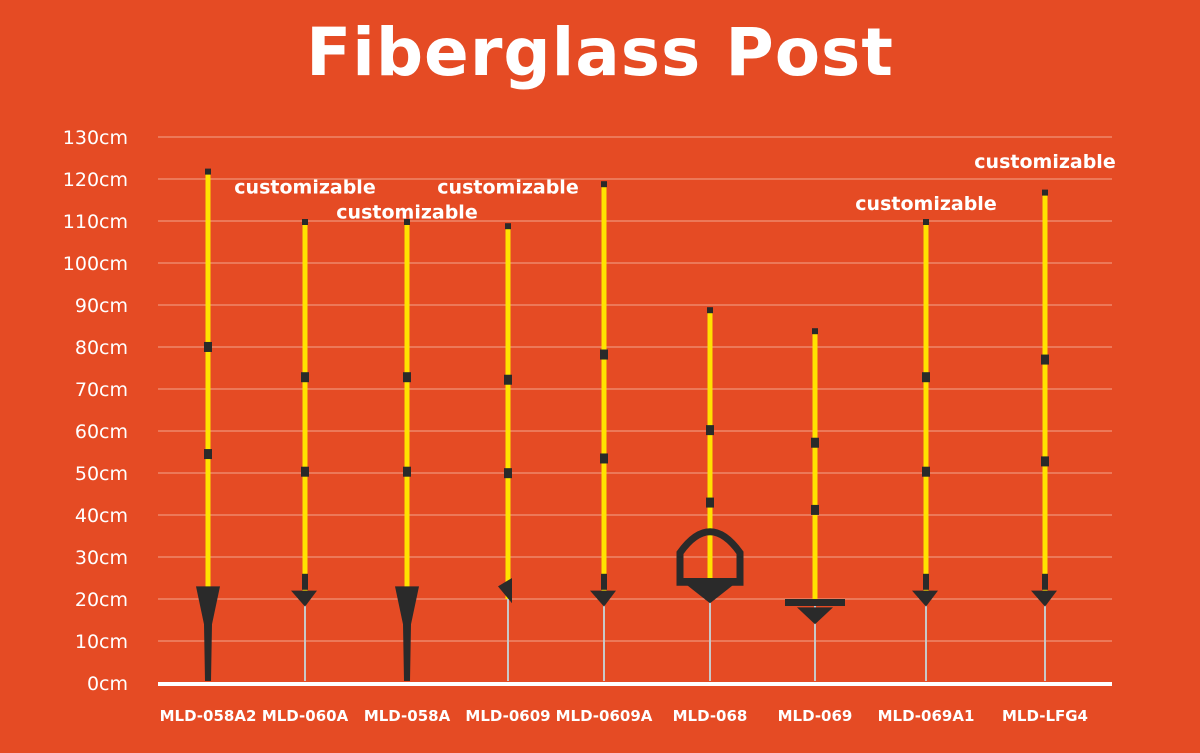  Describe the element at coordinates (101, 600) in the screenshot. I see `y-tick-label: 20cm` at that location.